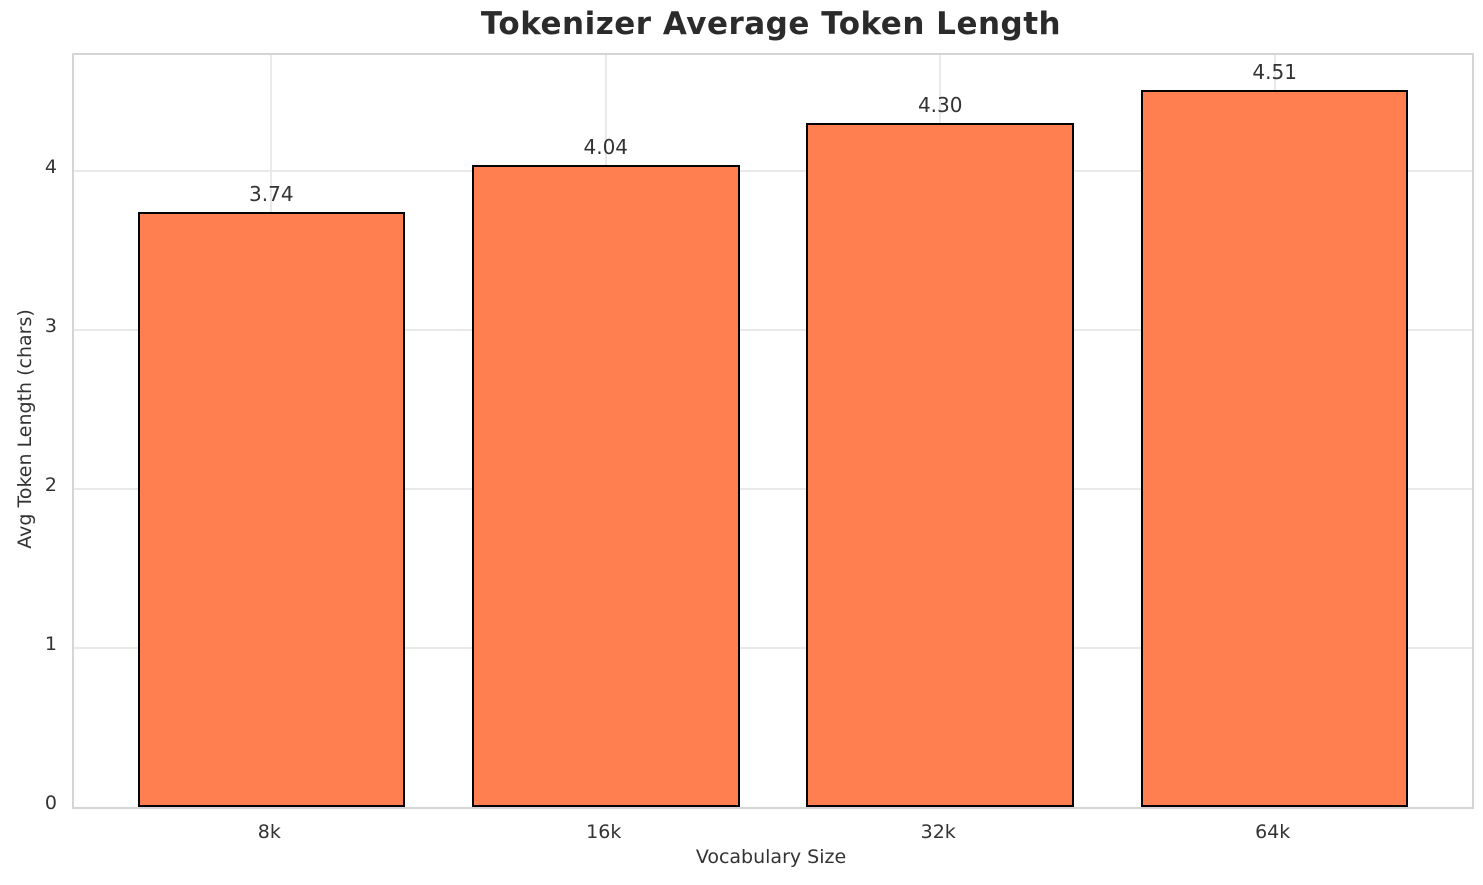 The width and height of the screenshot is (1483, 885). Describe the element at coordinates (50, 326) in the screenshot. I see `y-tick-label: 3` at that location.